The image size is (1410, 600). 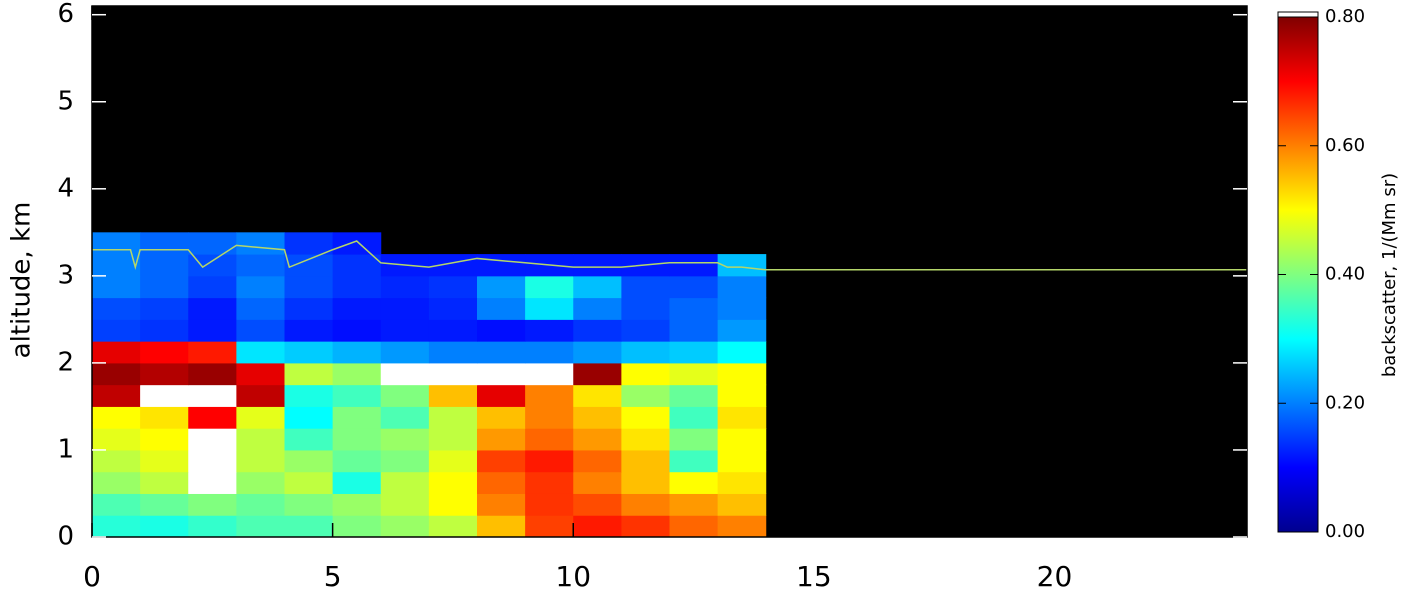 What do you see at coordinates (65, 537) in the screenshot?
I see `y-tick-label: 0` at bounding box center [65, 537].